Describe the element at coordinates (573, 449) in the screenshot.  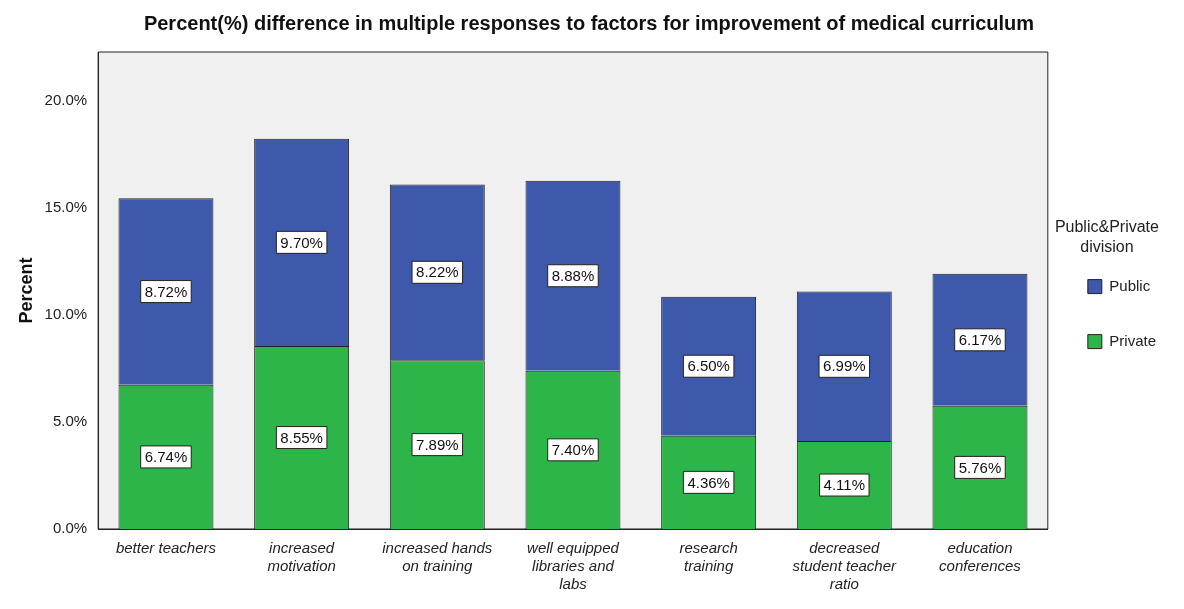
I see `data-label: 7.40%` at that location.